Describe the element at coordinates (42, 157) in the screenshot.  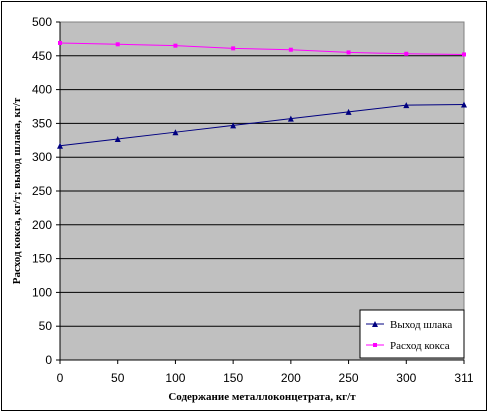
I see `y-tick-label: 300` at that location.